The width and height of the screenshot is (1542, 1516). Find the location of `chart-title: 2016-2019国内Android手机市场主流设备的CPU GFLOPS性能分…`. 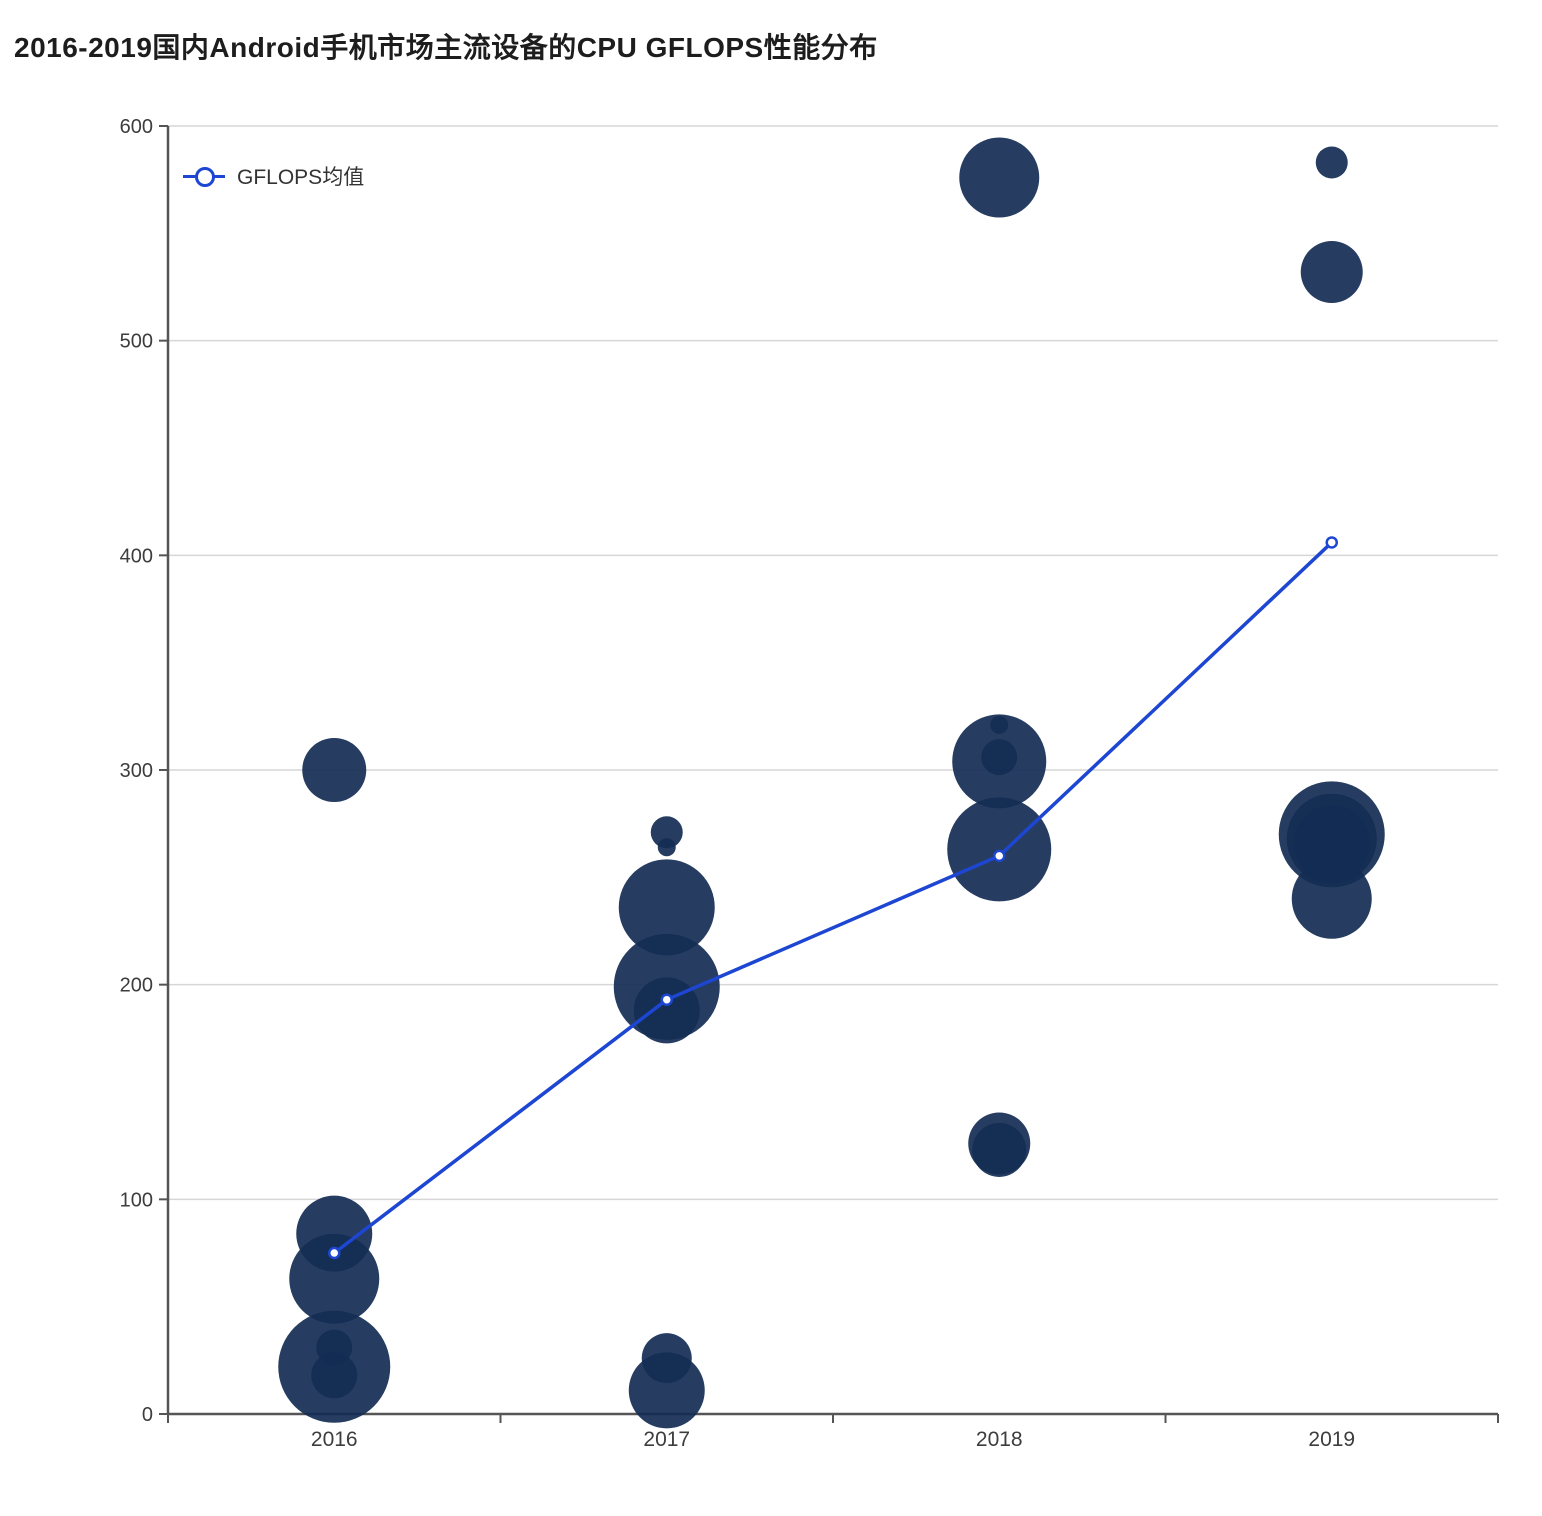

chart-title: 2016-2019国内Android手机市场主流设备的CPU GFLOPS性能分… is located at coordinates (446, 47).